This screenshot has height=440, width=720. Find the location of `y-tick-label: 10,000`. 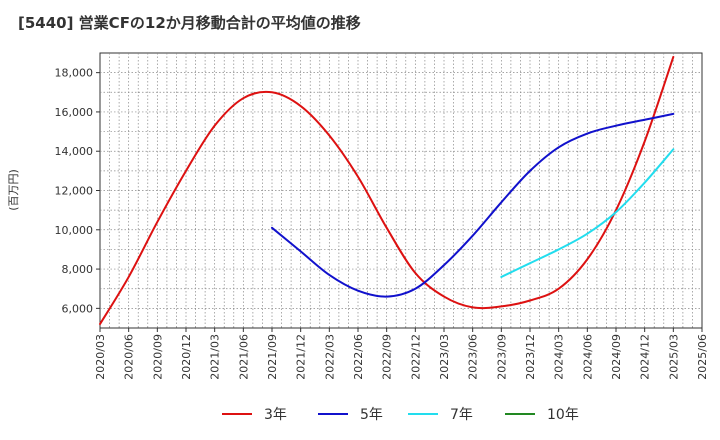

y-tick-label: 10,000 is located at coordinates (74, 230).